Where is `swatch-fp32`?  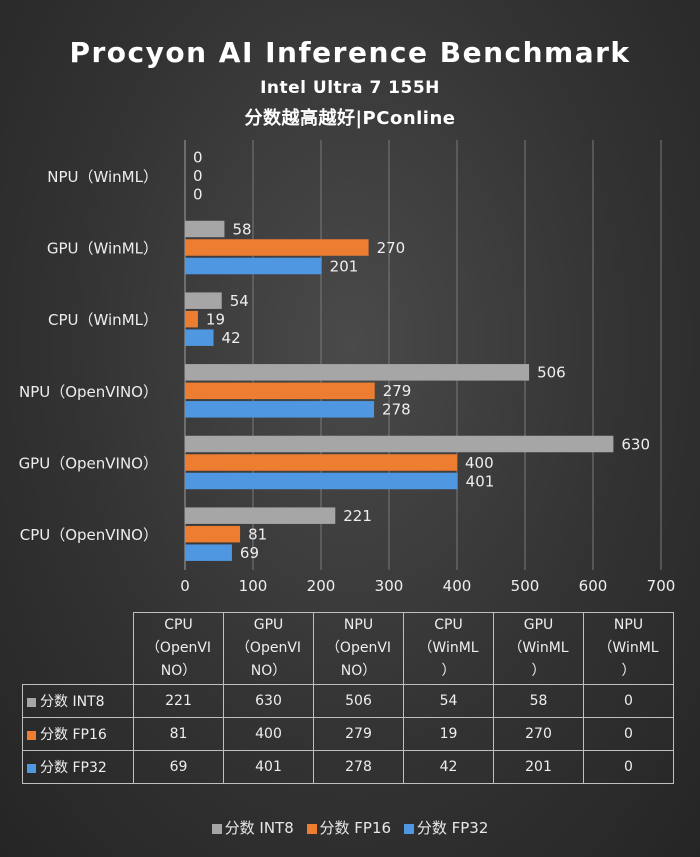
swatch-fp32 is located at coordinates (31, 768).